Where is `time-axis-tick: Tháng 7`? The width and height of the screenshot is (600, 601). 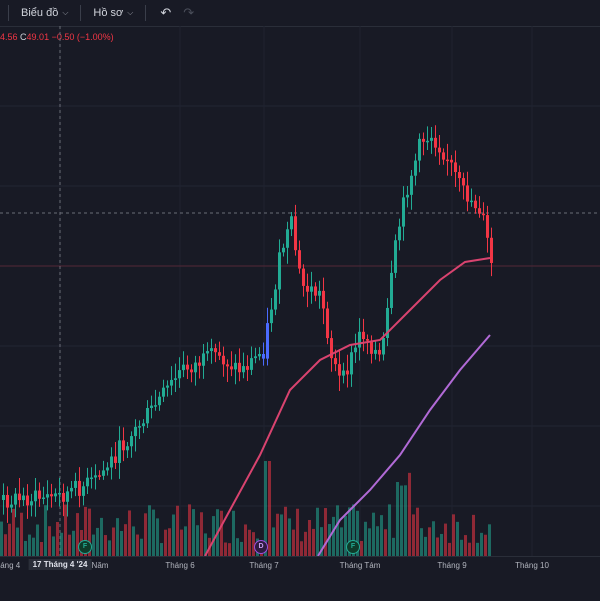 time-axis-tick: Tháng 7 is located at coordinates (264, 565).